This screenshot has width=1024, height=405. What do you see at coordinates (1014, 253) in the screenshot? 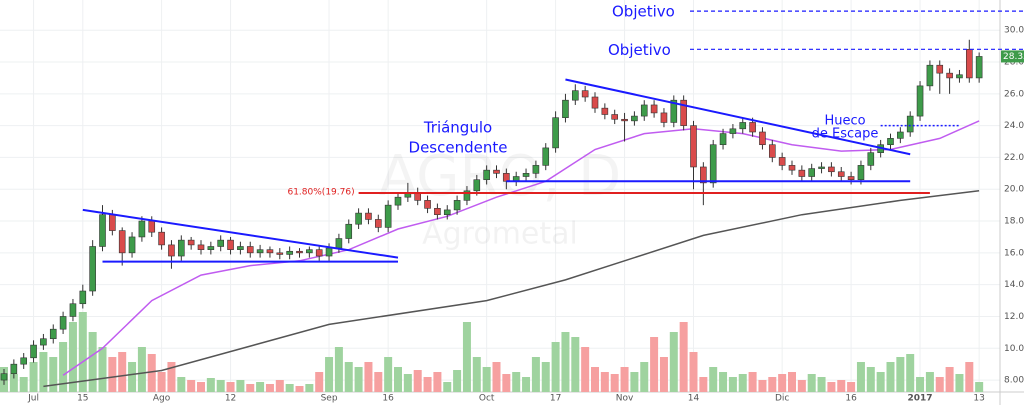
I see `y-tick-label: 16.00` at bounding box center [1014, 253].